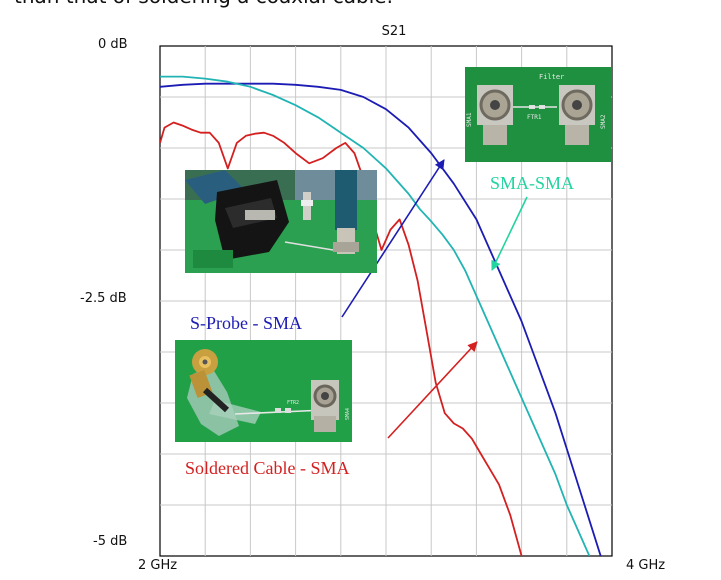  I want to click on y-tick-label-minus5db: -5 dB, so click(110, 541).